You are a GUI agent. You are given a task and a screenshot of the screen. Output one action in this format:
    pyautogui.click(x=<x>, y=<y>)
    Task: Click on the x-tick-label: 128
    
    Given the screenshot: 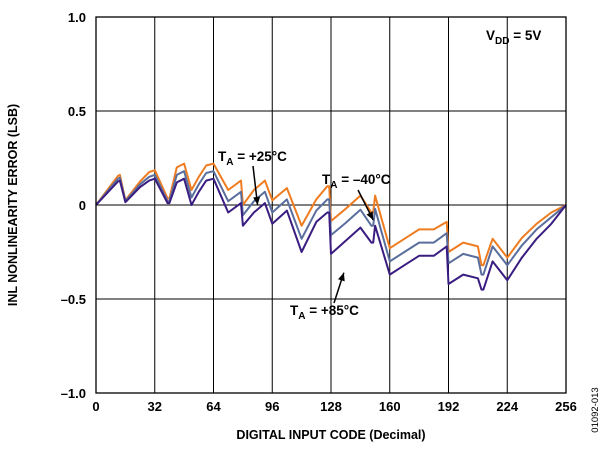 What is the action you would take?
    pyautogui.click(x=331, y=406)
    